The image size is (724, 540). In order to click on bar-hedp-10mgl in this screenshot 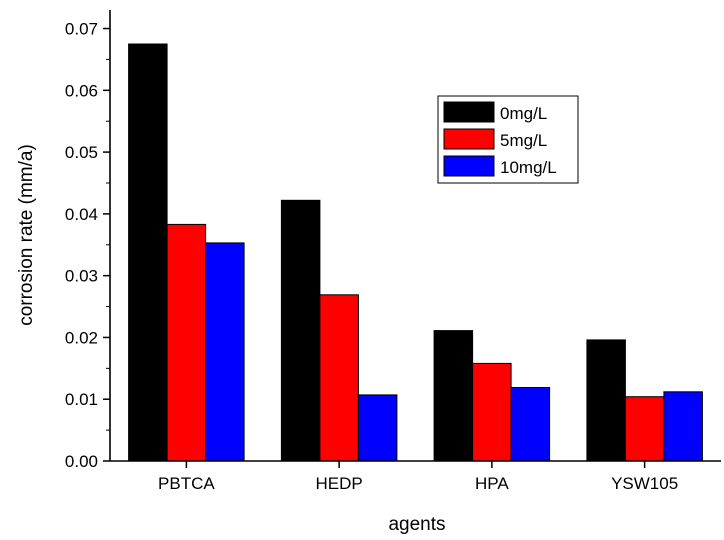, I will do `click(377, 428)`.